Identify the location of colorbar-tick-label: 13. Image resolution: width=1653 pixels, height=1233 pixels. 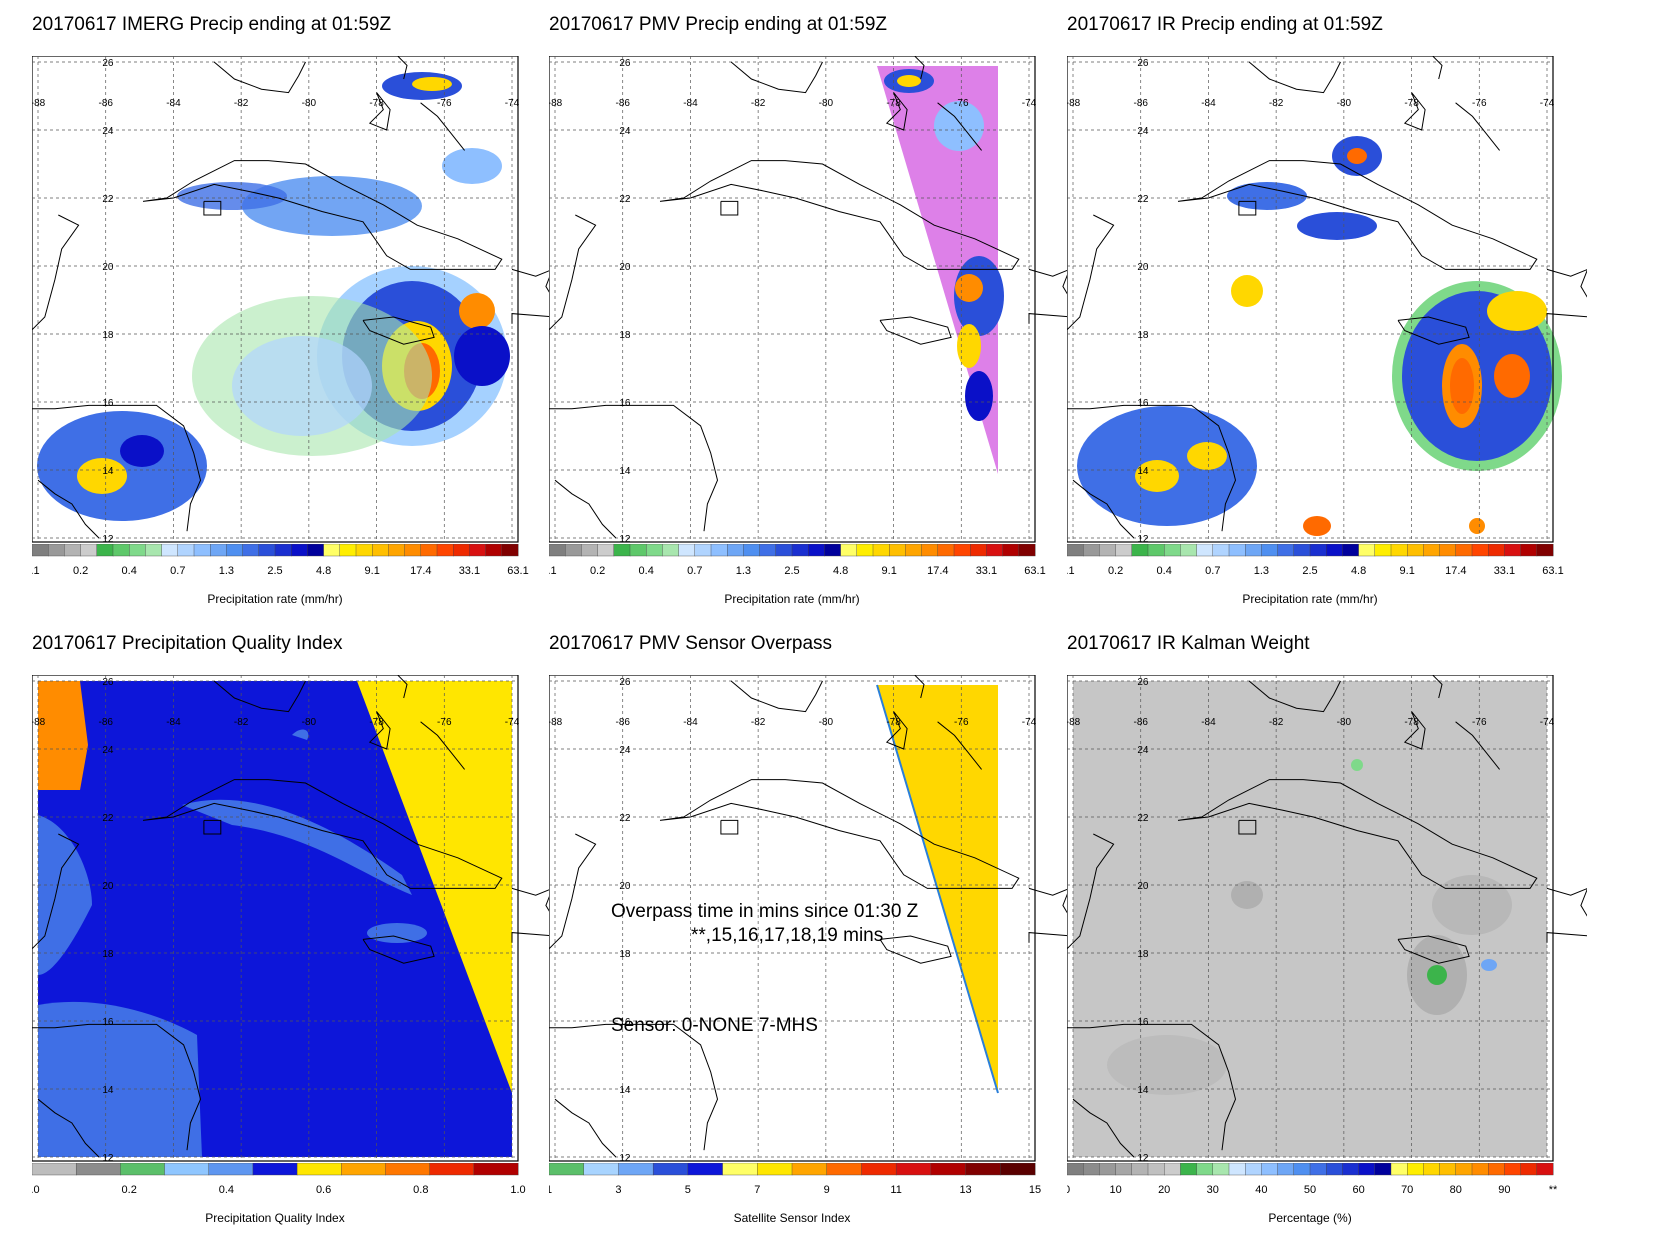
(965, 1190).